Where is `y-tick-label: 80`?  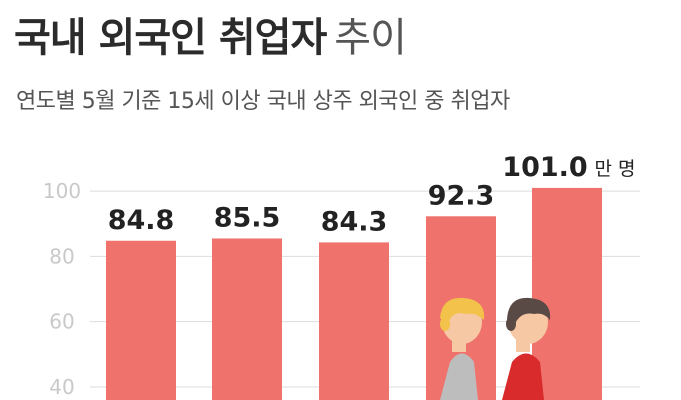 y-tick-label: 80 is located at coordinates (61, 256).